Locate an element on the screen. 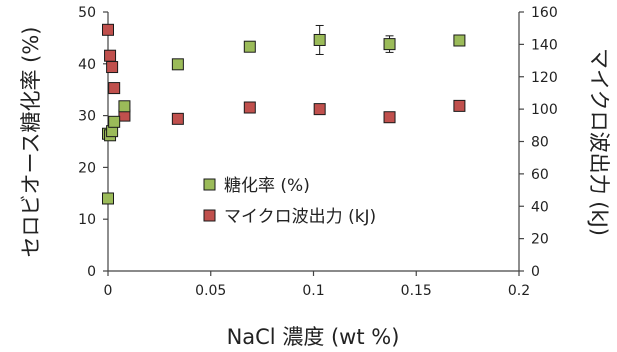 The image size is (617, 352). right-y-axis-title: マイクロ波出力 (kJ) is located at coordinates (599, 142).